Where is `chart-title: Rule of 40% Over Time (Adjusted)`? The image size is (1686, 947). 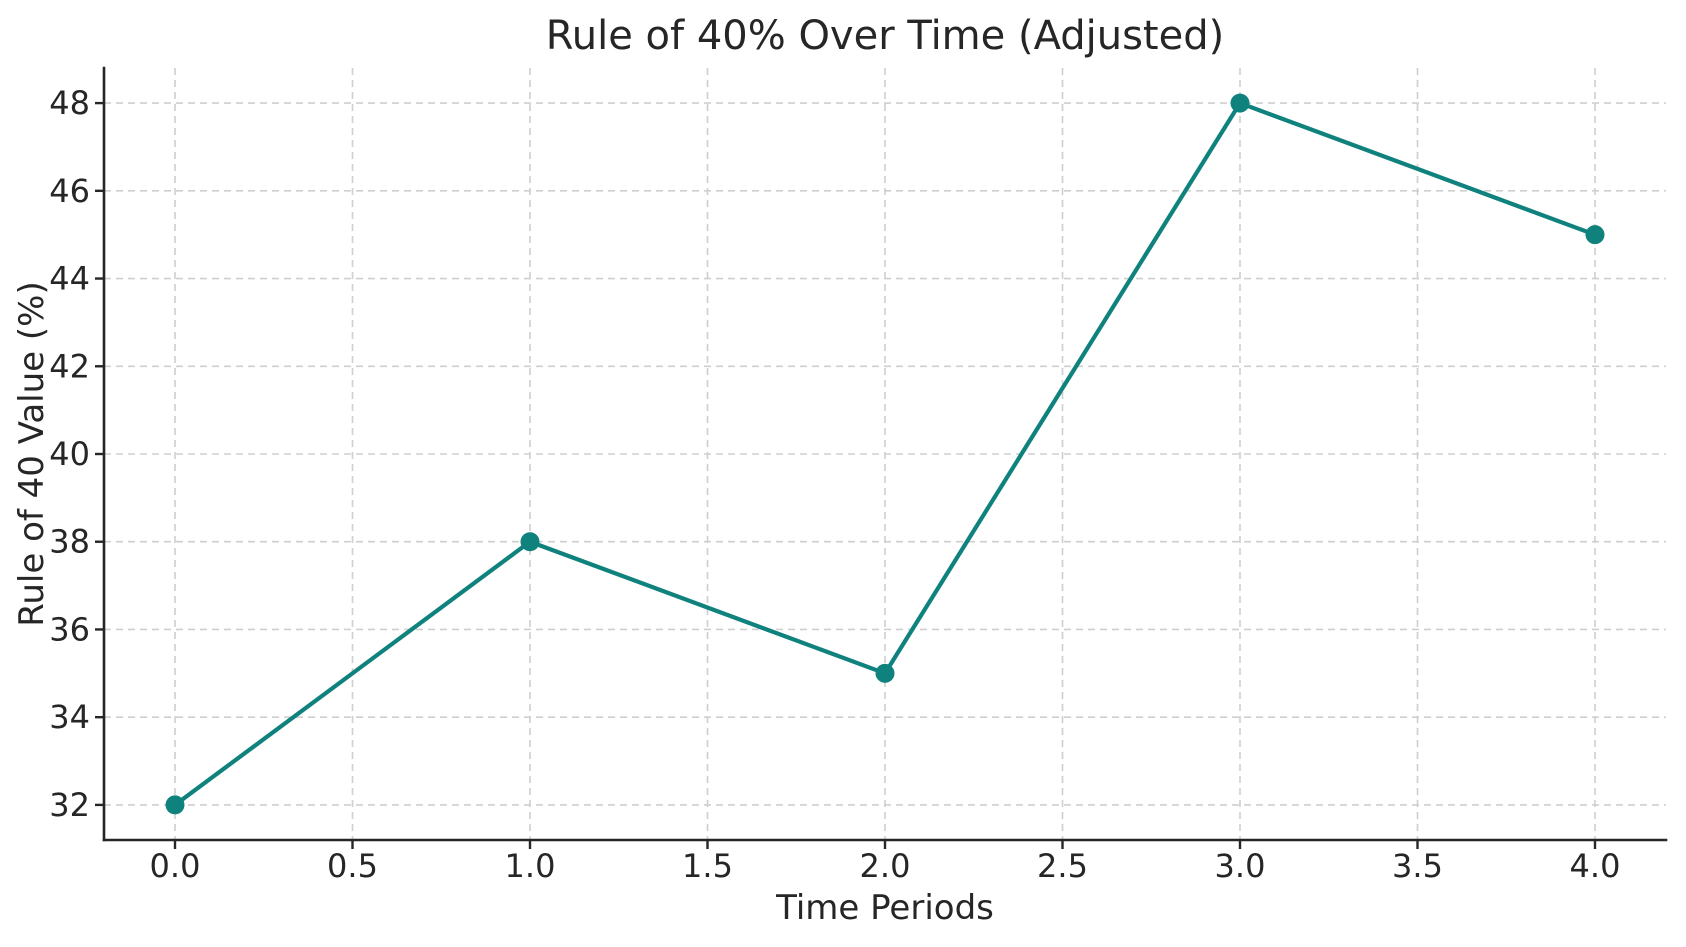
chart-title: Rule of 40% Over Time (Adjusted) is located at coordinates (885, 36).